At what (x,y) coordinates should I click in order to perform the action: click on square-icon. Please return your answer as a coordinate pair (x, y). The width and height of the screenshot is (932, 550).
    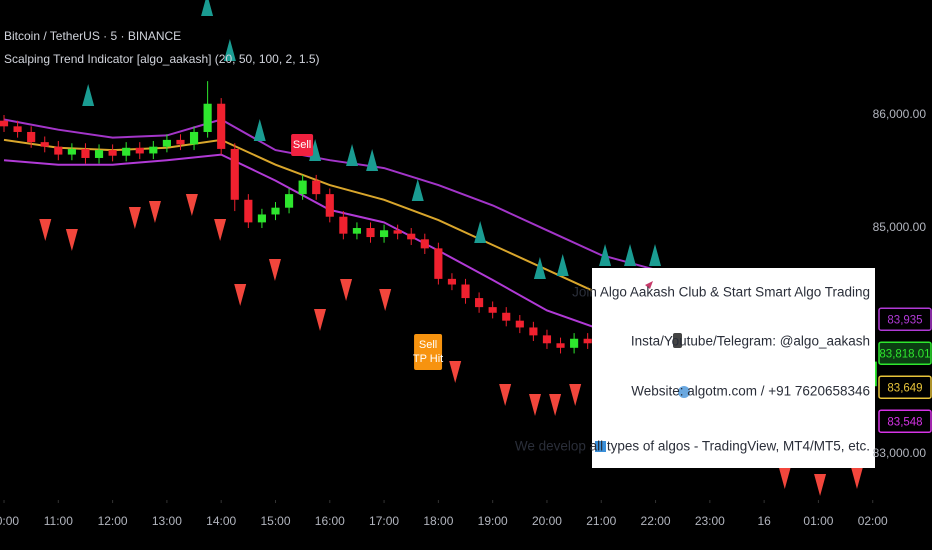
    Looking at the image, I should click on (600, 446).